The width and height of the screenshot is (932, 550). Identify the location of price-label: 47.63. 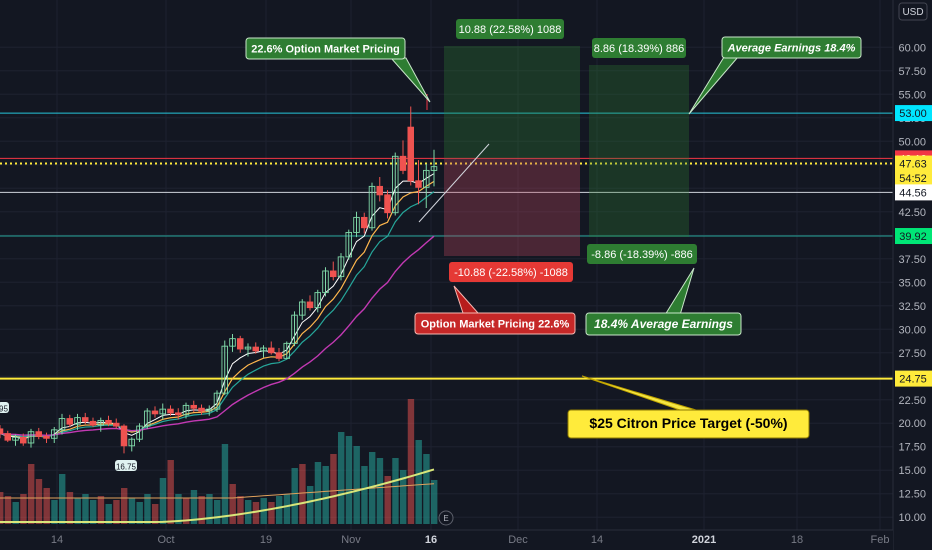
(913, 163).